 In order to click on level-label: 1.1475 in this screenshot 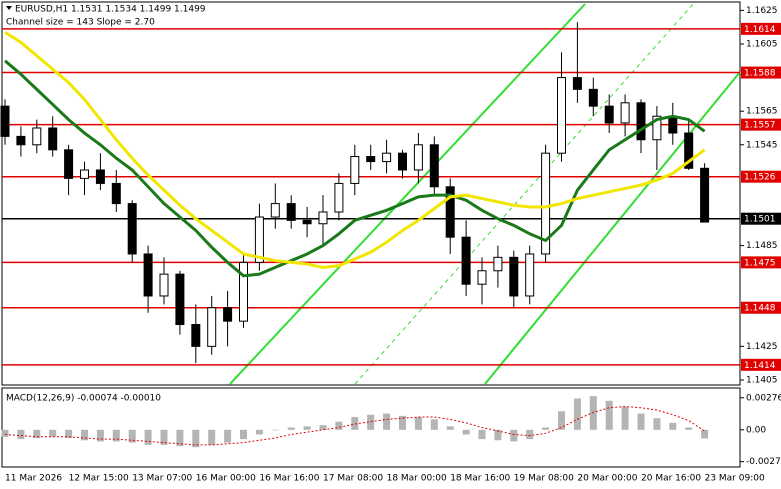, I will do `click(760, 263)`.